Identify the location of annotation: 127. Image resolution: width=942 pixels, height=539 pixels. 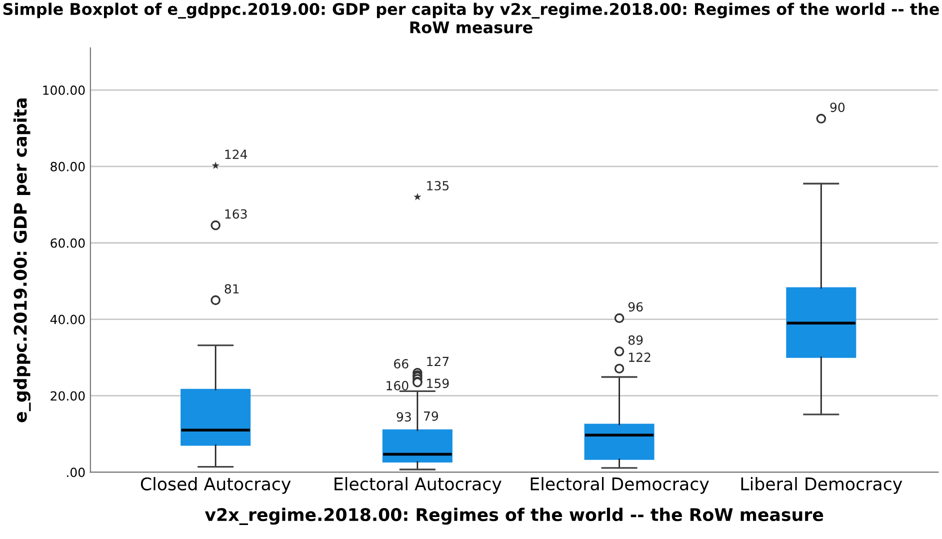
(438, 361).